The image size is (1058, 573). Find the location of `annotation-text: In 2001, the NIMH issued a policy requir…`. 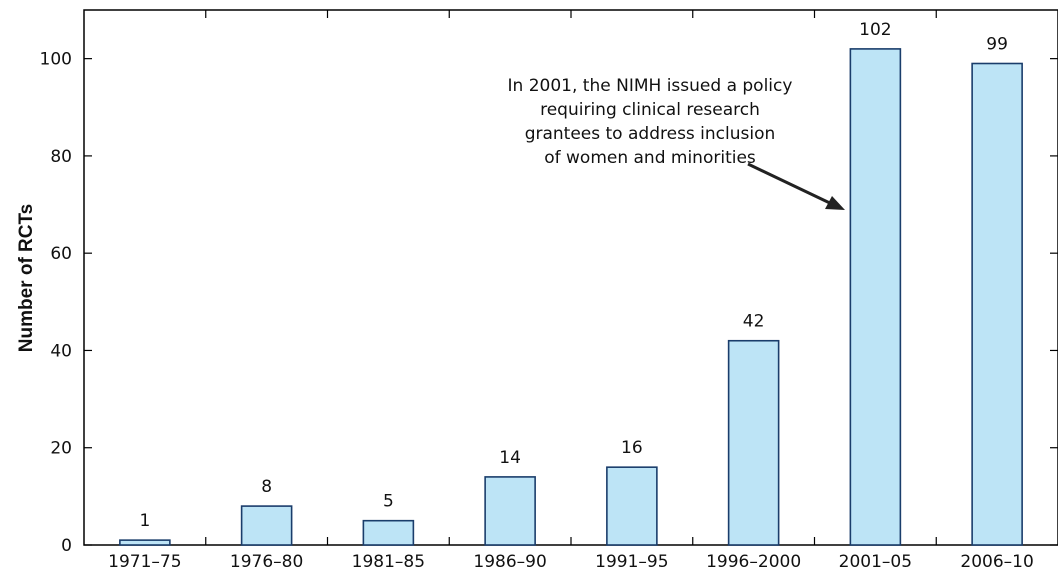

annotation-text: In 2001, the NIMH issued a policy requir… is located at coordinates (650, 122).